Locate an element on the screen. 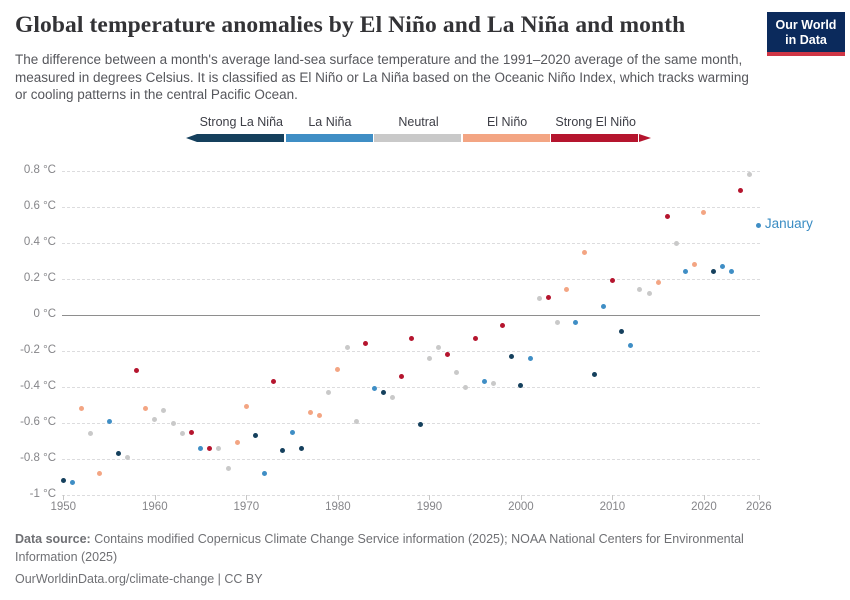 This screenshot has height=600, width=850. x-axis-label: 2026 is located at coordinates (759, 507).